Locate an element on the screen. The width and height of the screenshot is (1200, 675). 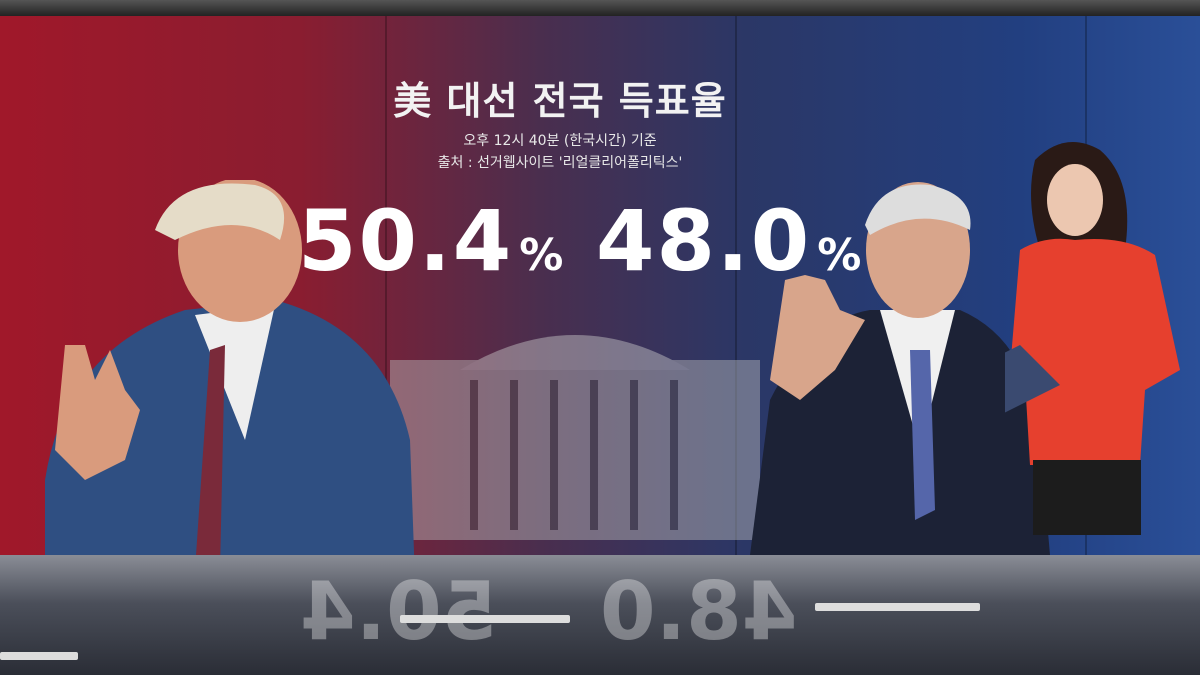
right-vote-share: 48.0% is located at coordinates (730, 241).